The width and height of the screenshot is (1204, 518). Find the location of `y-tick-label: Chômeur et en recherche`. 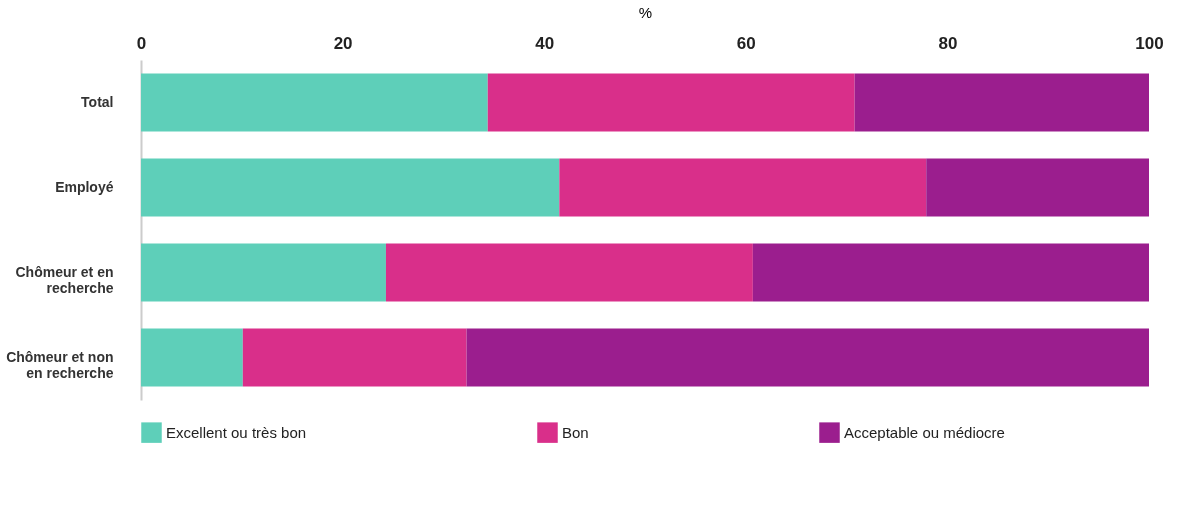

y-tick-label: Chômeur et en recherche is located at coordinates (64, 279).